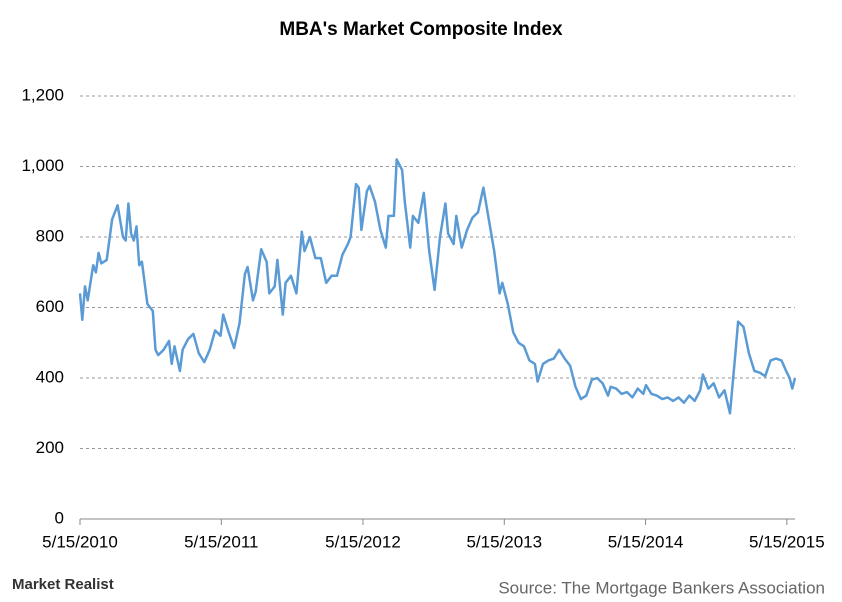 This screenshot has width=842, height=602. I want to click on chart-title: MBA's Market Composite Index, so click(421, 29).